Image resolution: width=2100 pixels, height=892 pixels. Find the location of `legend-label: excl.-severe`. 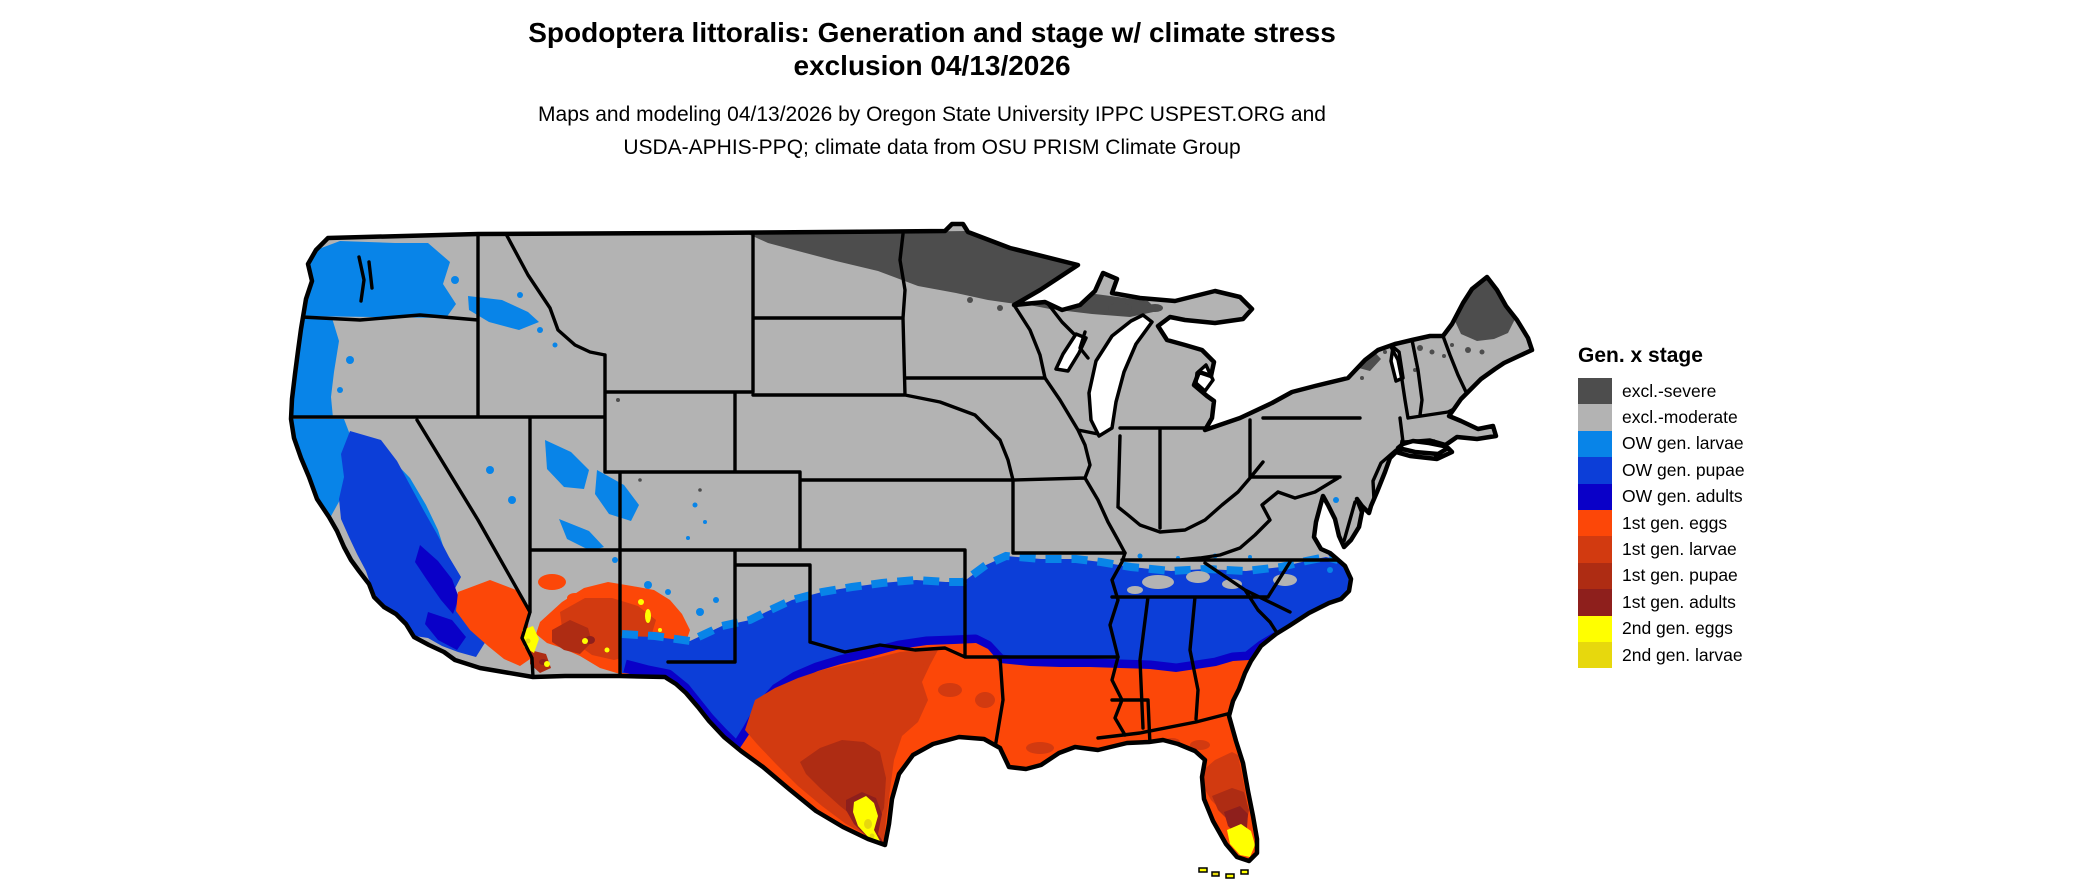

legend-label: excl.-severe is located at coordinates (1669, 390).